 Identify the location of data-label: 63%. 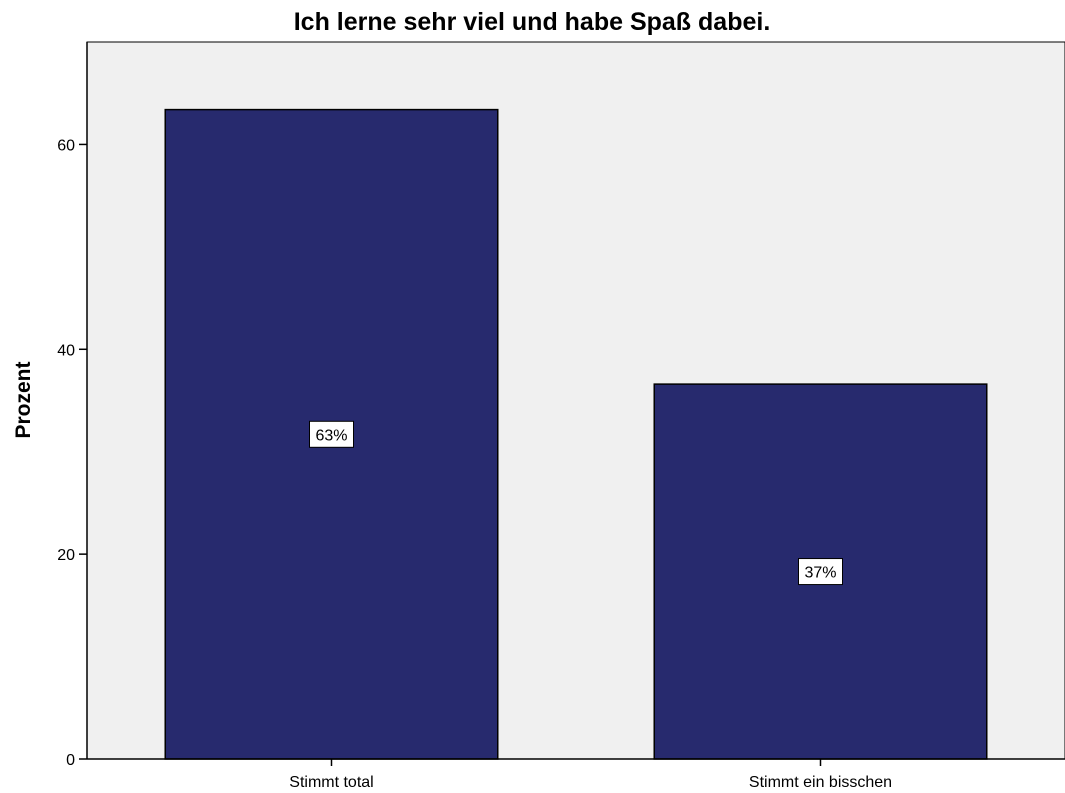
(331, 435).